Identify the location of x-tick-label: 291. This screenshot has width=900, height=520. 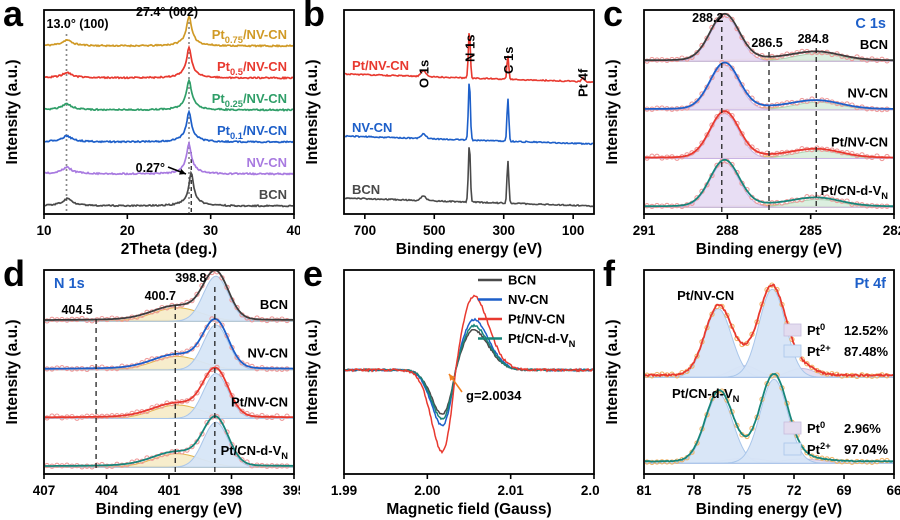
(644, 230).